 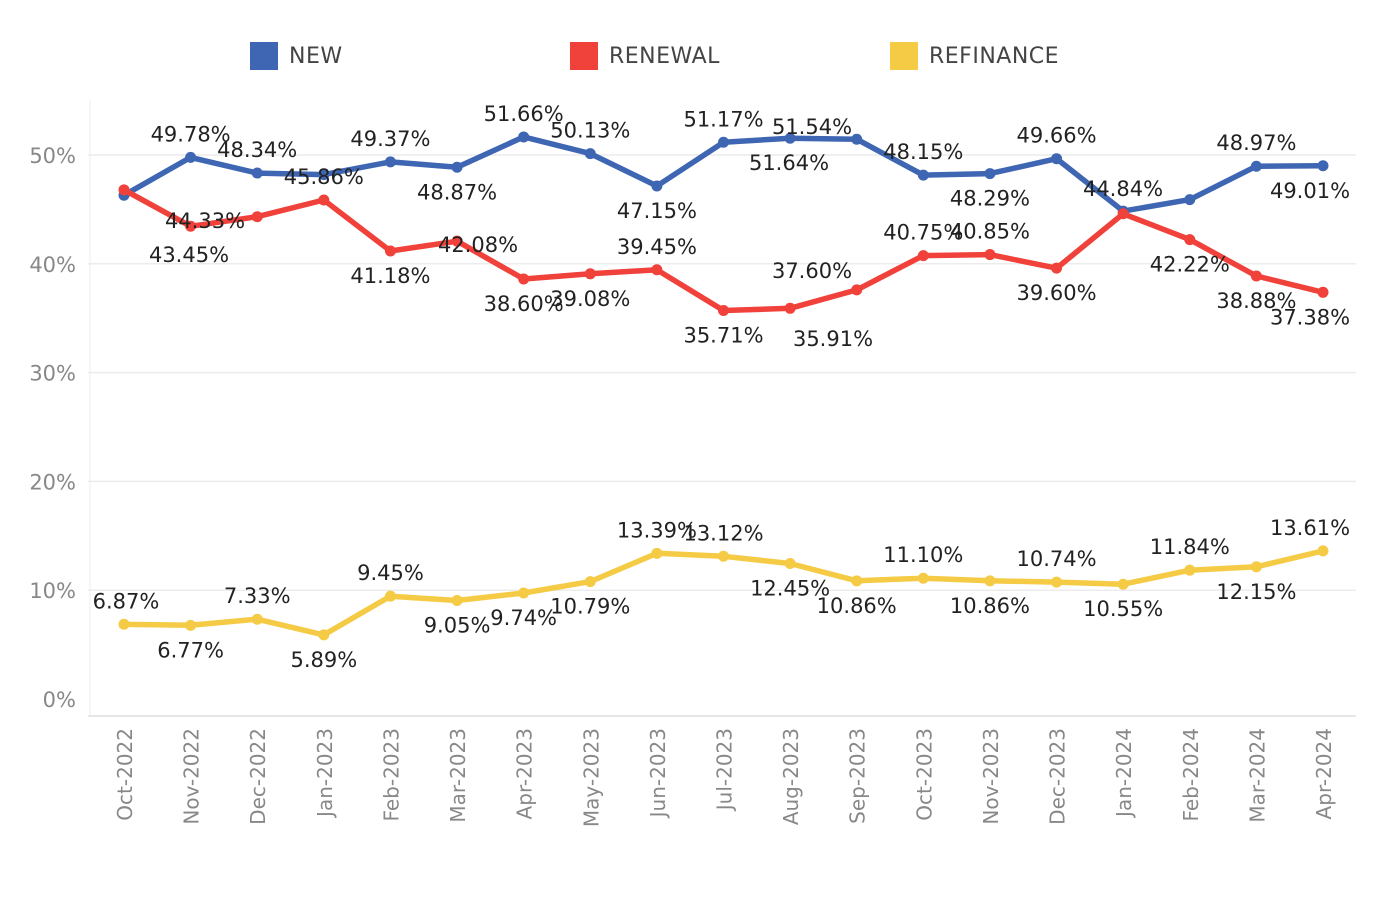 What do you see at coordinates (924, 774) in the screenshot?
I see `x-tick-label: Oct-2023` at bounding box center [924, 774].